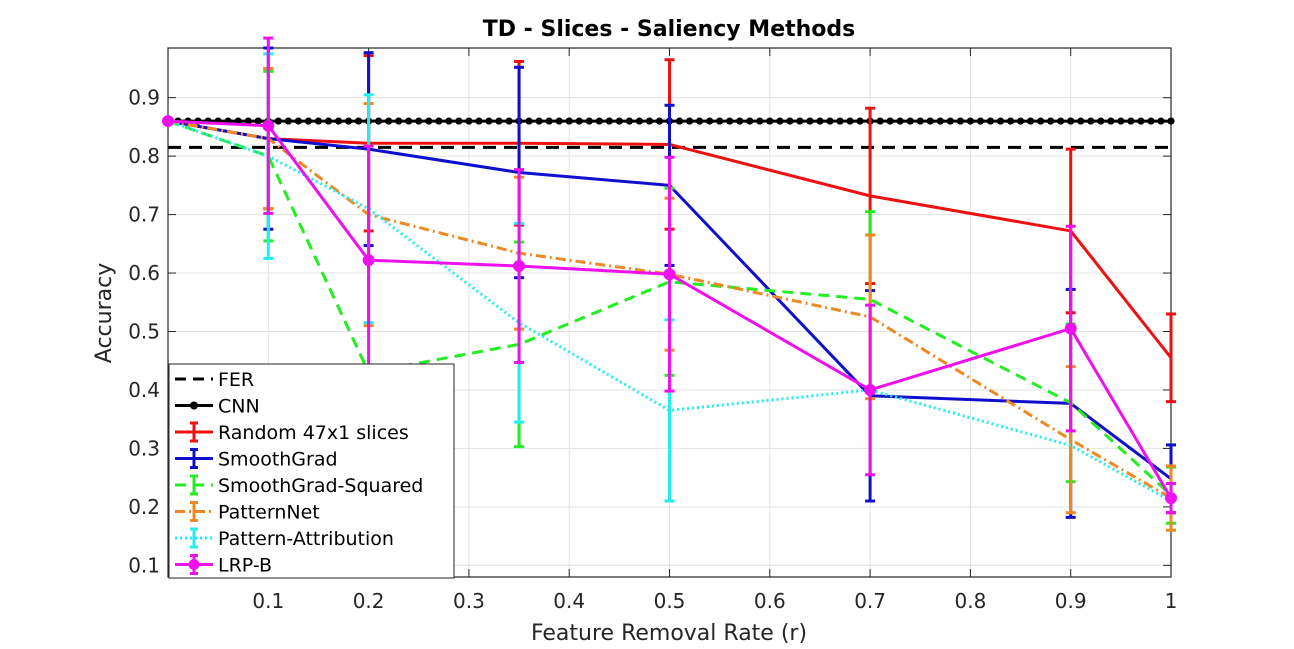 This screenshot has width=1294, height=649. I want to click on legend-item: SmoothGrad-Squared, so click(299, 485).